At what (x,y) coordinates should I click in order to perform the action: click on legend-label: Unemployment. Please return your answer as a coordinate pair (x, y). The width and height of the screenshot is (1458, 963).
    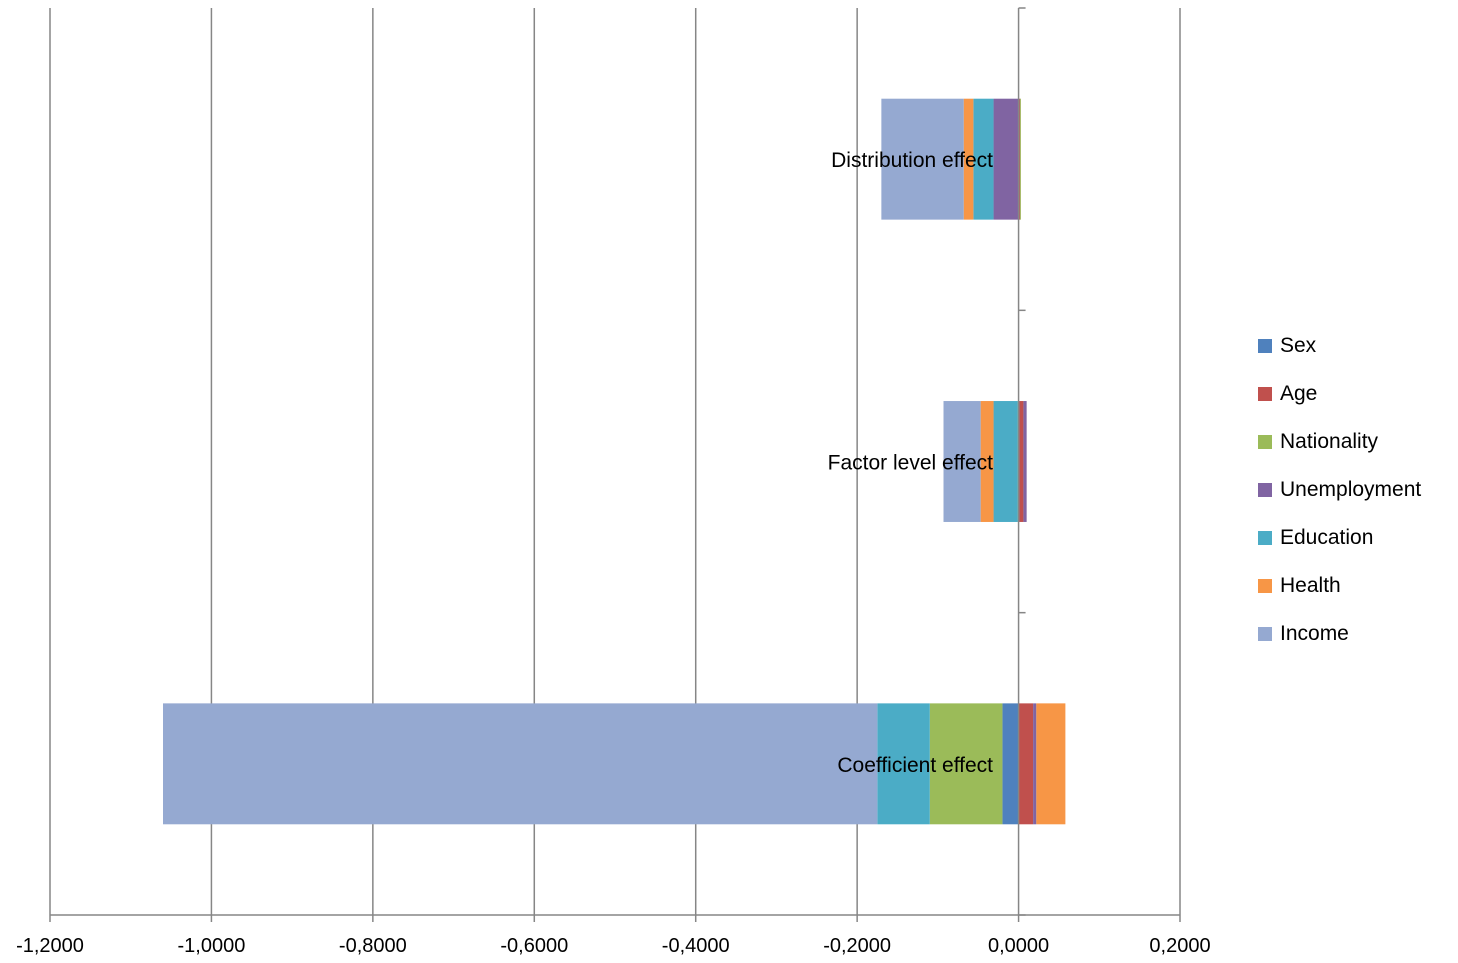
    Looking at the image, I should click on (1351, 489).